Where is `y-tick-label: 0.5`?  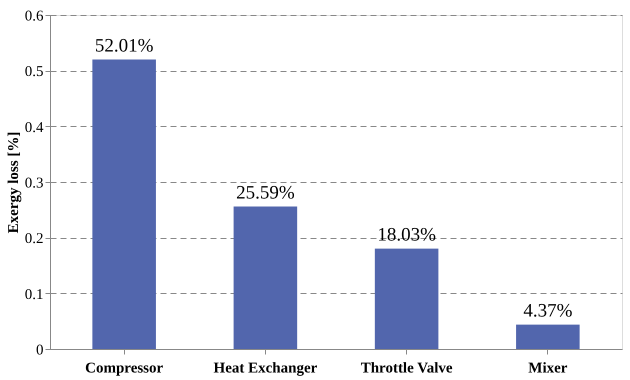 y-tick-label: 0.5 is located at coordinates (34, 72).